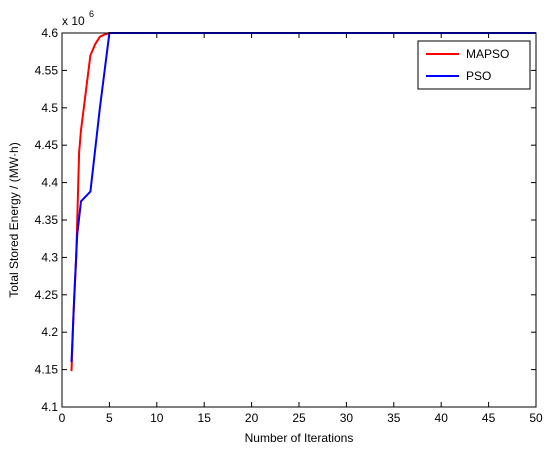 Image resolution: width=550 pixels, height=452 pixels. Describe the element at coordinates (49, 332) in the screenshot. I see `y-tick-label: 4.2` at that location.